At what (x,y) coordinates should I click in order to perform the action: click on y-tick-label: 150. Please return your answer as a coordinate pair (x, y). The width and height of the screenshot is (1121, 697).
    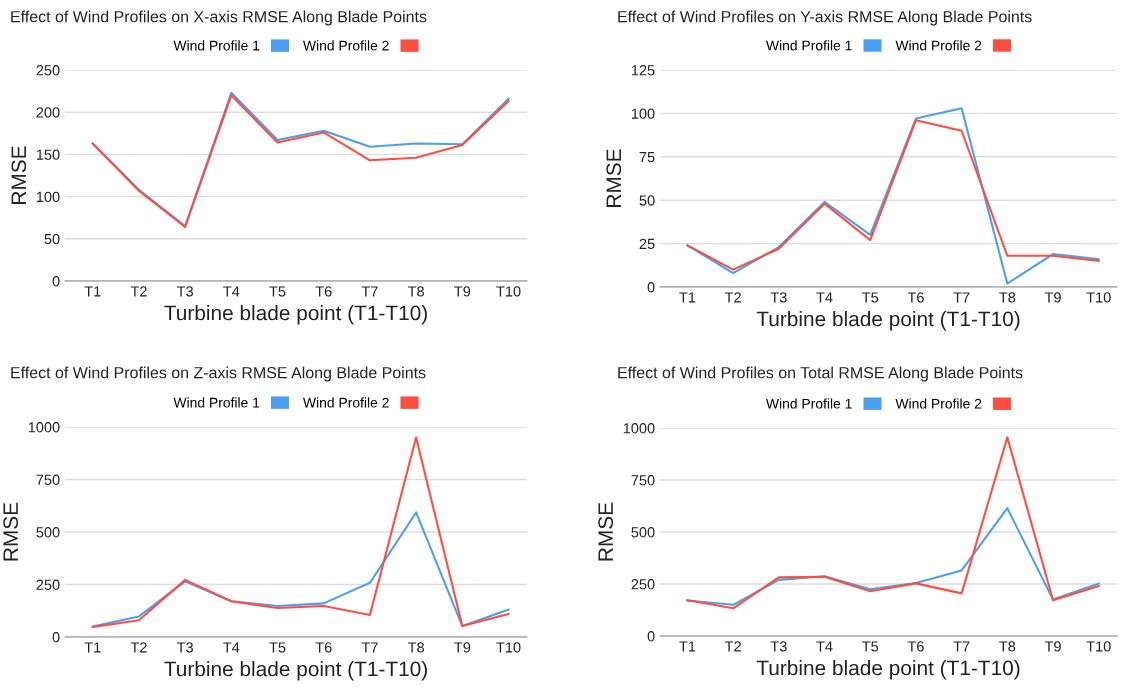
    Looking at the image, I should click on (48, 154).